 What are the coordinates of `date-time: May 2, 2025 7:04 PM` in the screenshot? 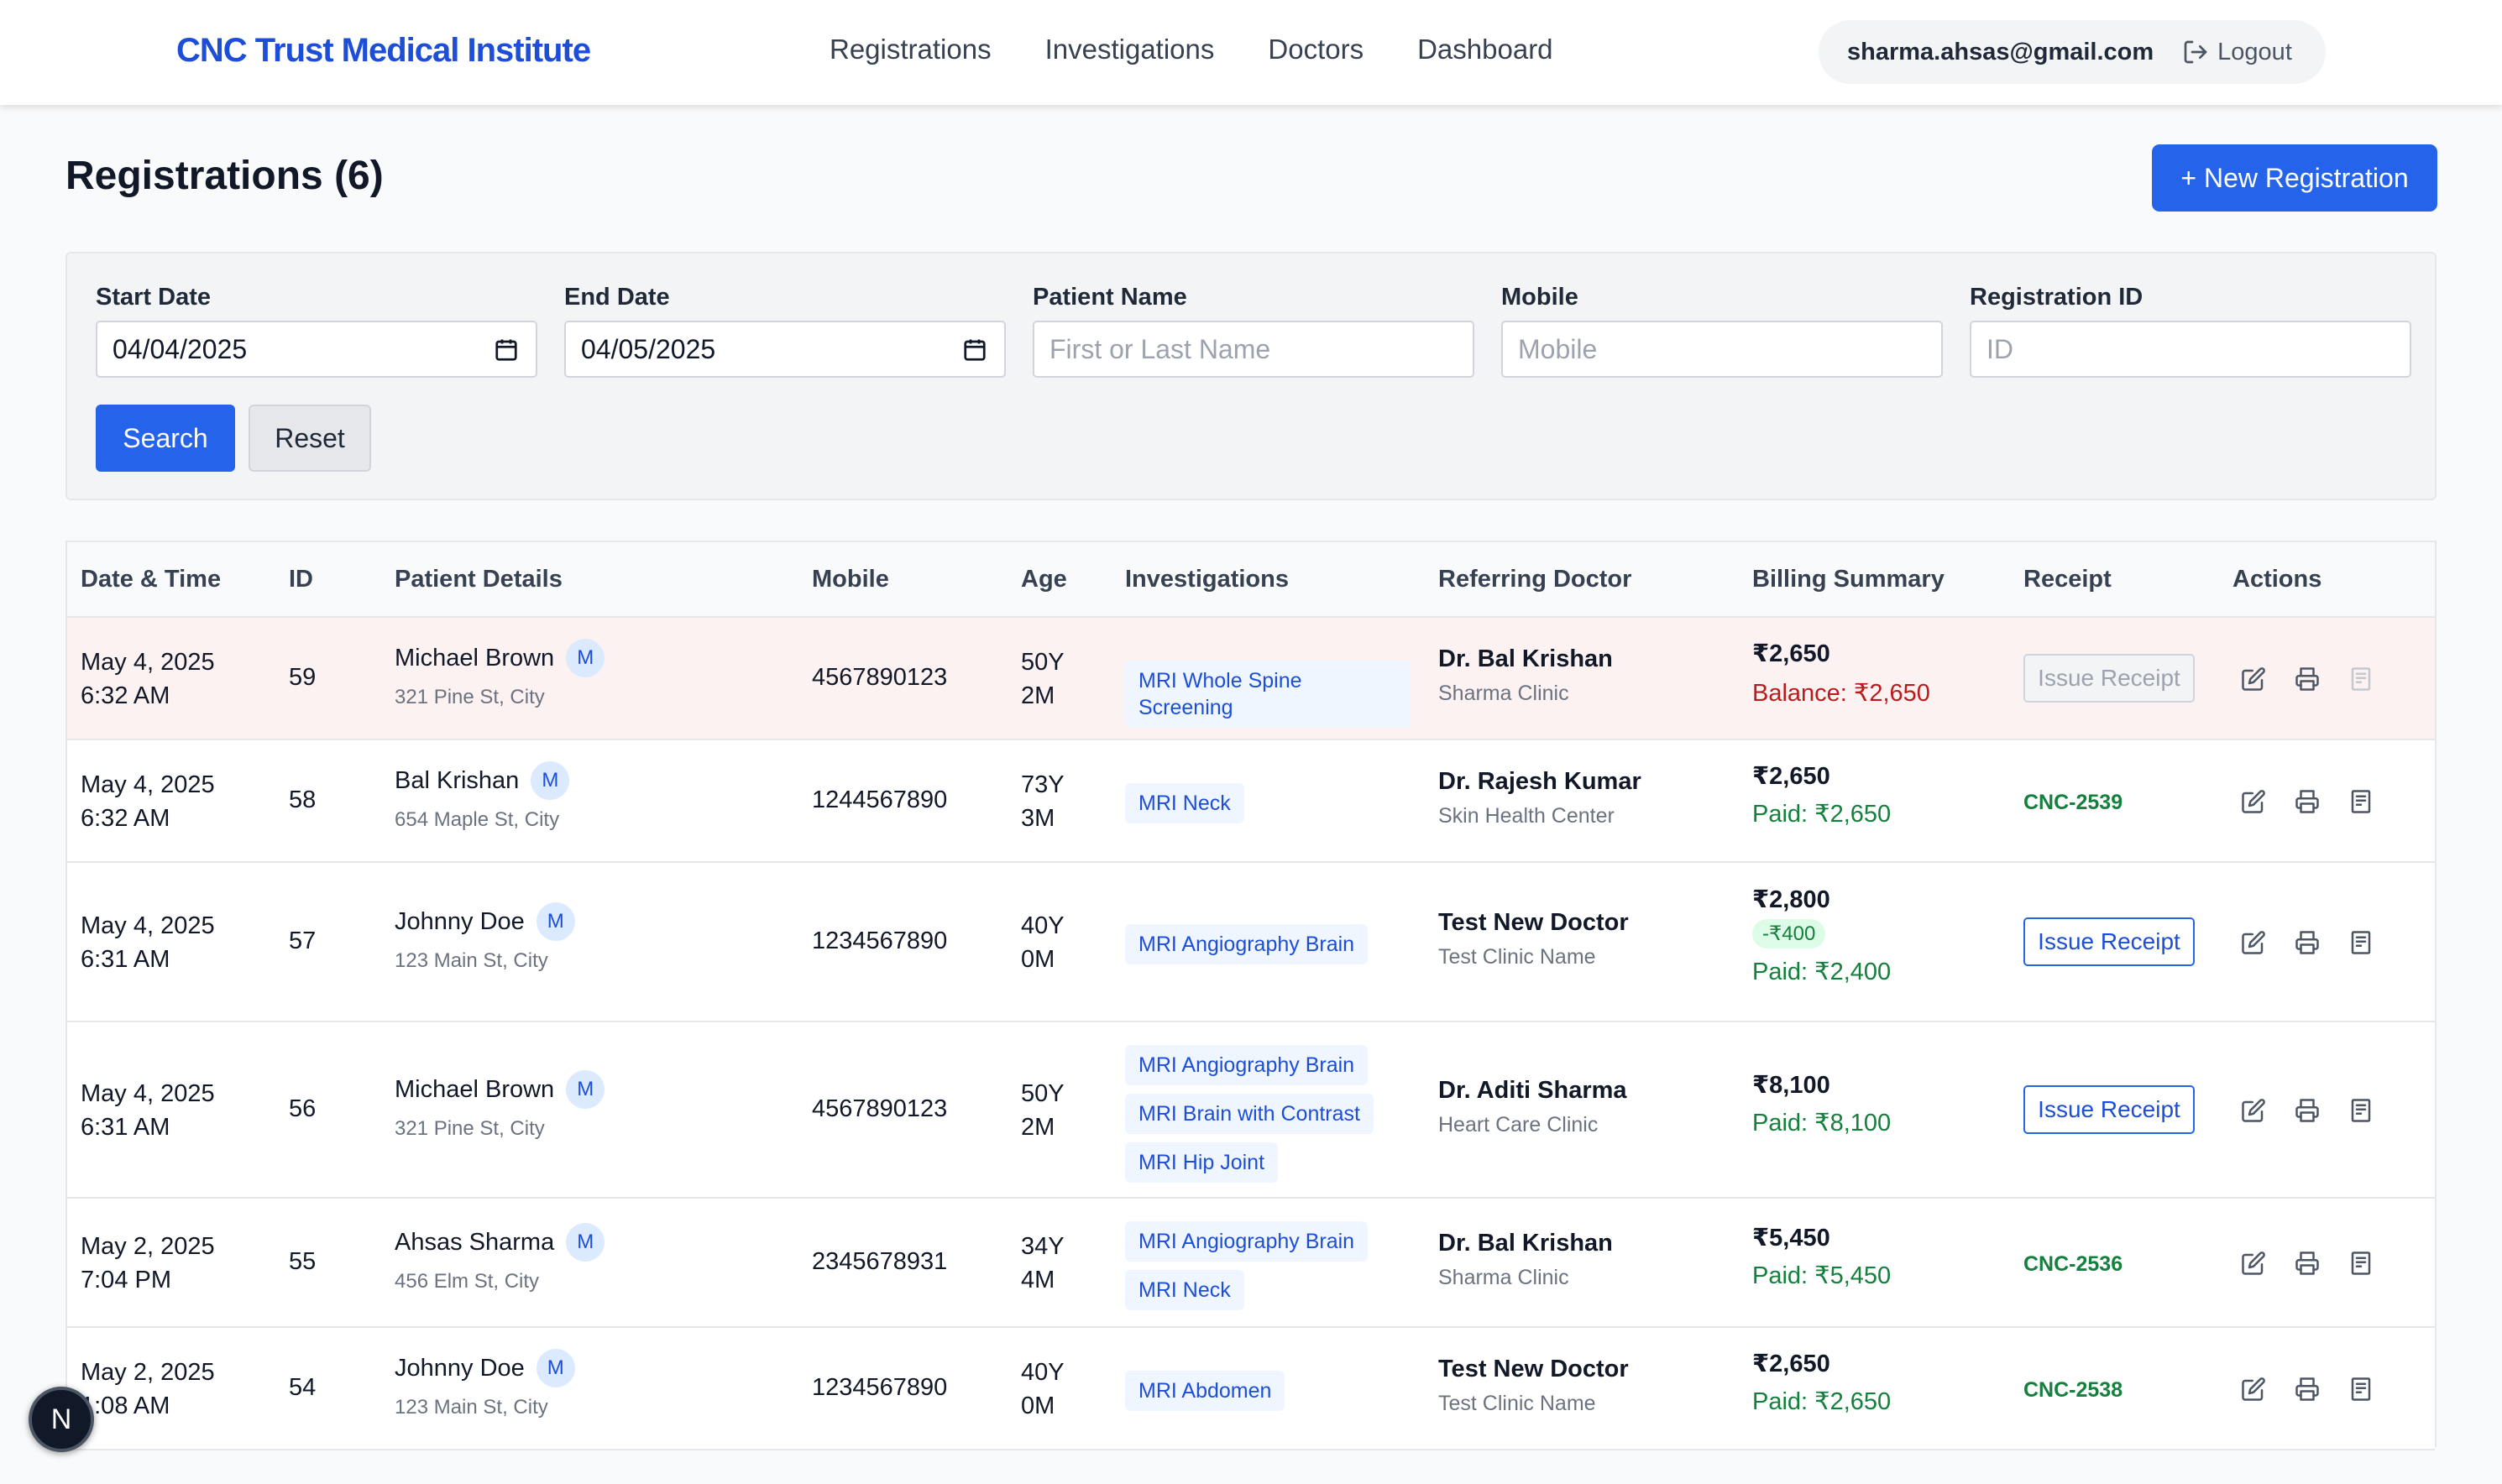 It's located at (148, 1263).